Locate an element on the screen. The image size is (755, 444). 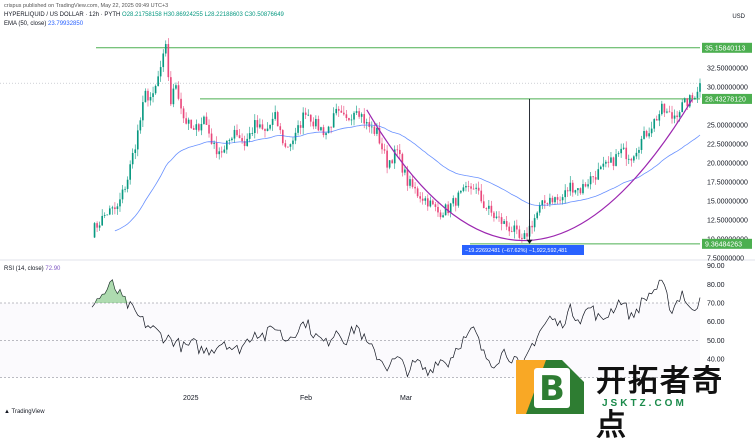
price-tick-label: 20.00000000 is located at coordinates (727, 164).